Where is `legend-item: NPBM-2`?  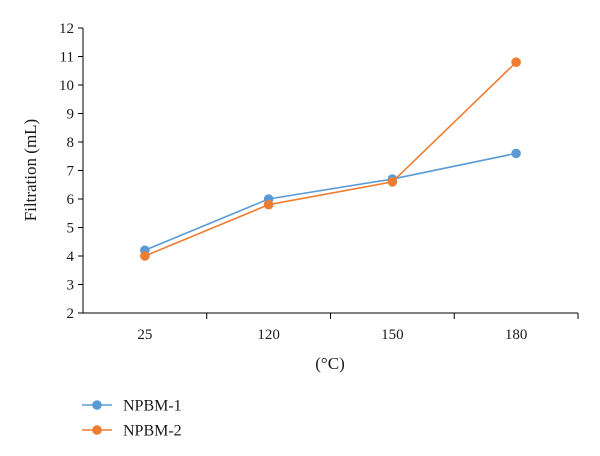
legend-item: NPBM-2 is located at coordinates (132, 431).